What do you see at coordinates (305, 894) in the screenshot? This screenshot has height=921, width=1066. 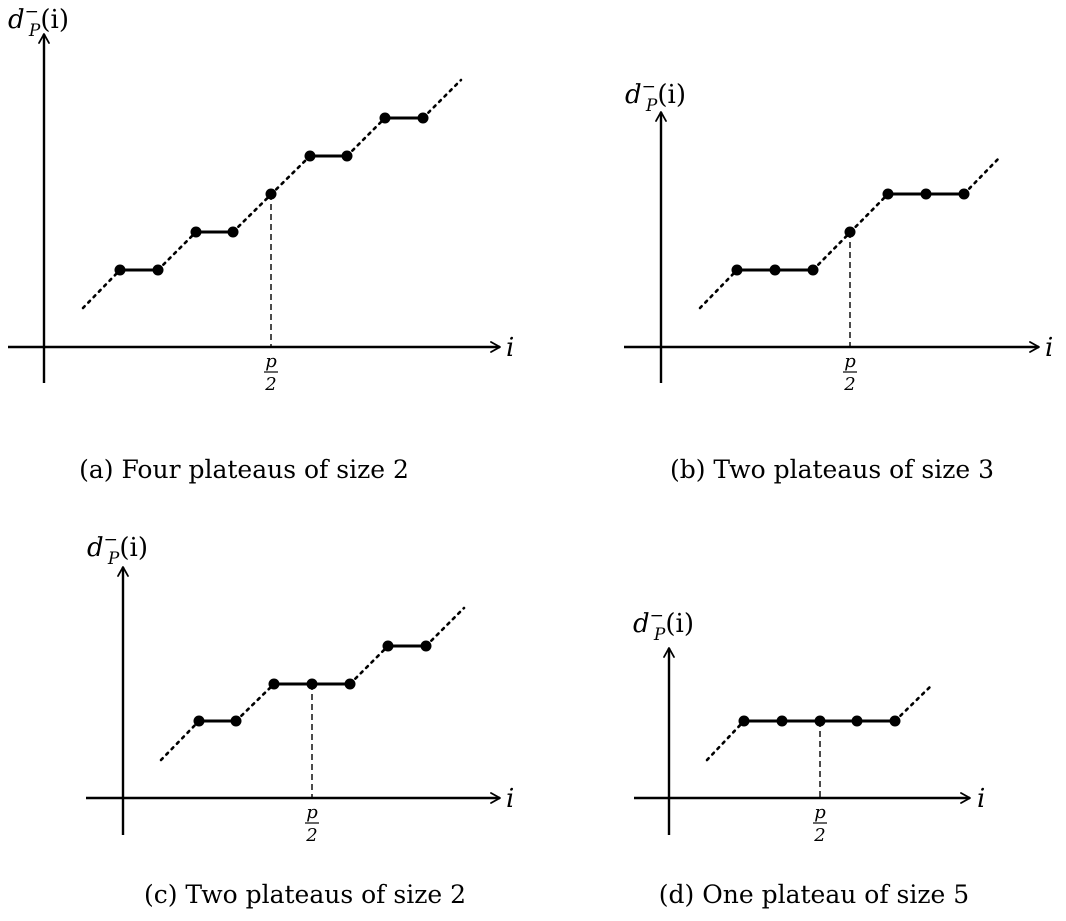 I see `caption: (c) Two plateaus of size 2` at bounding box center [305, 894].